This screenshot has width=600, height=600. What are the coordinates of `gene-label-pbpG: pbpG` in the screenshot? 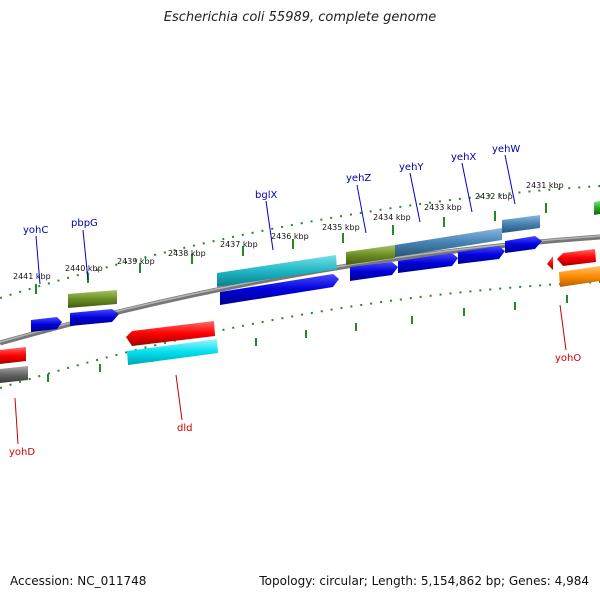 It's located at (84, 223).